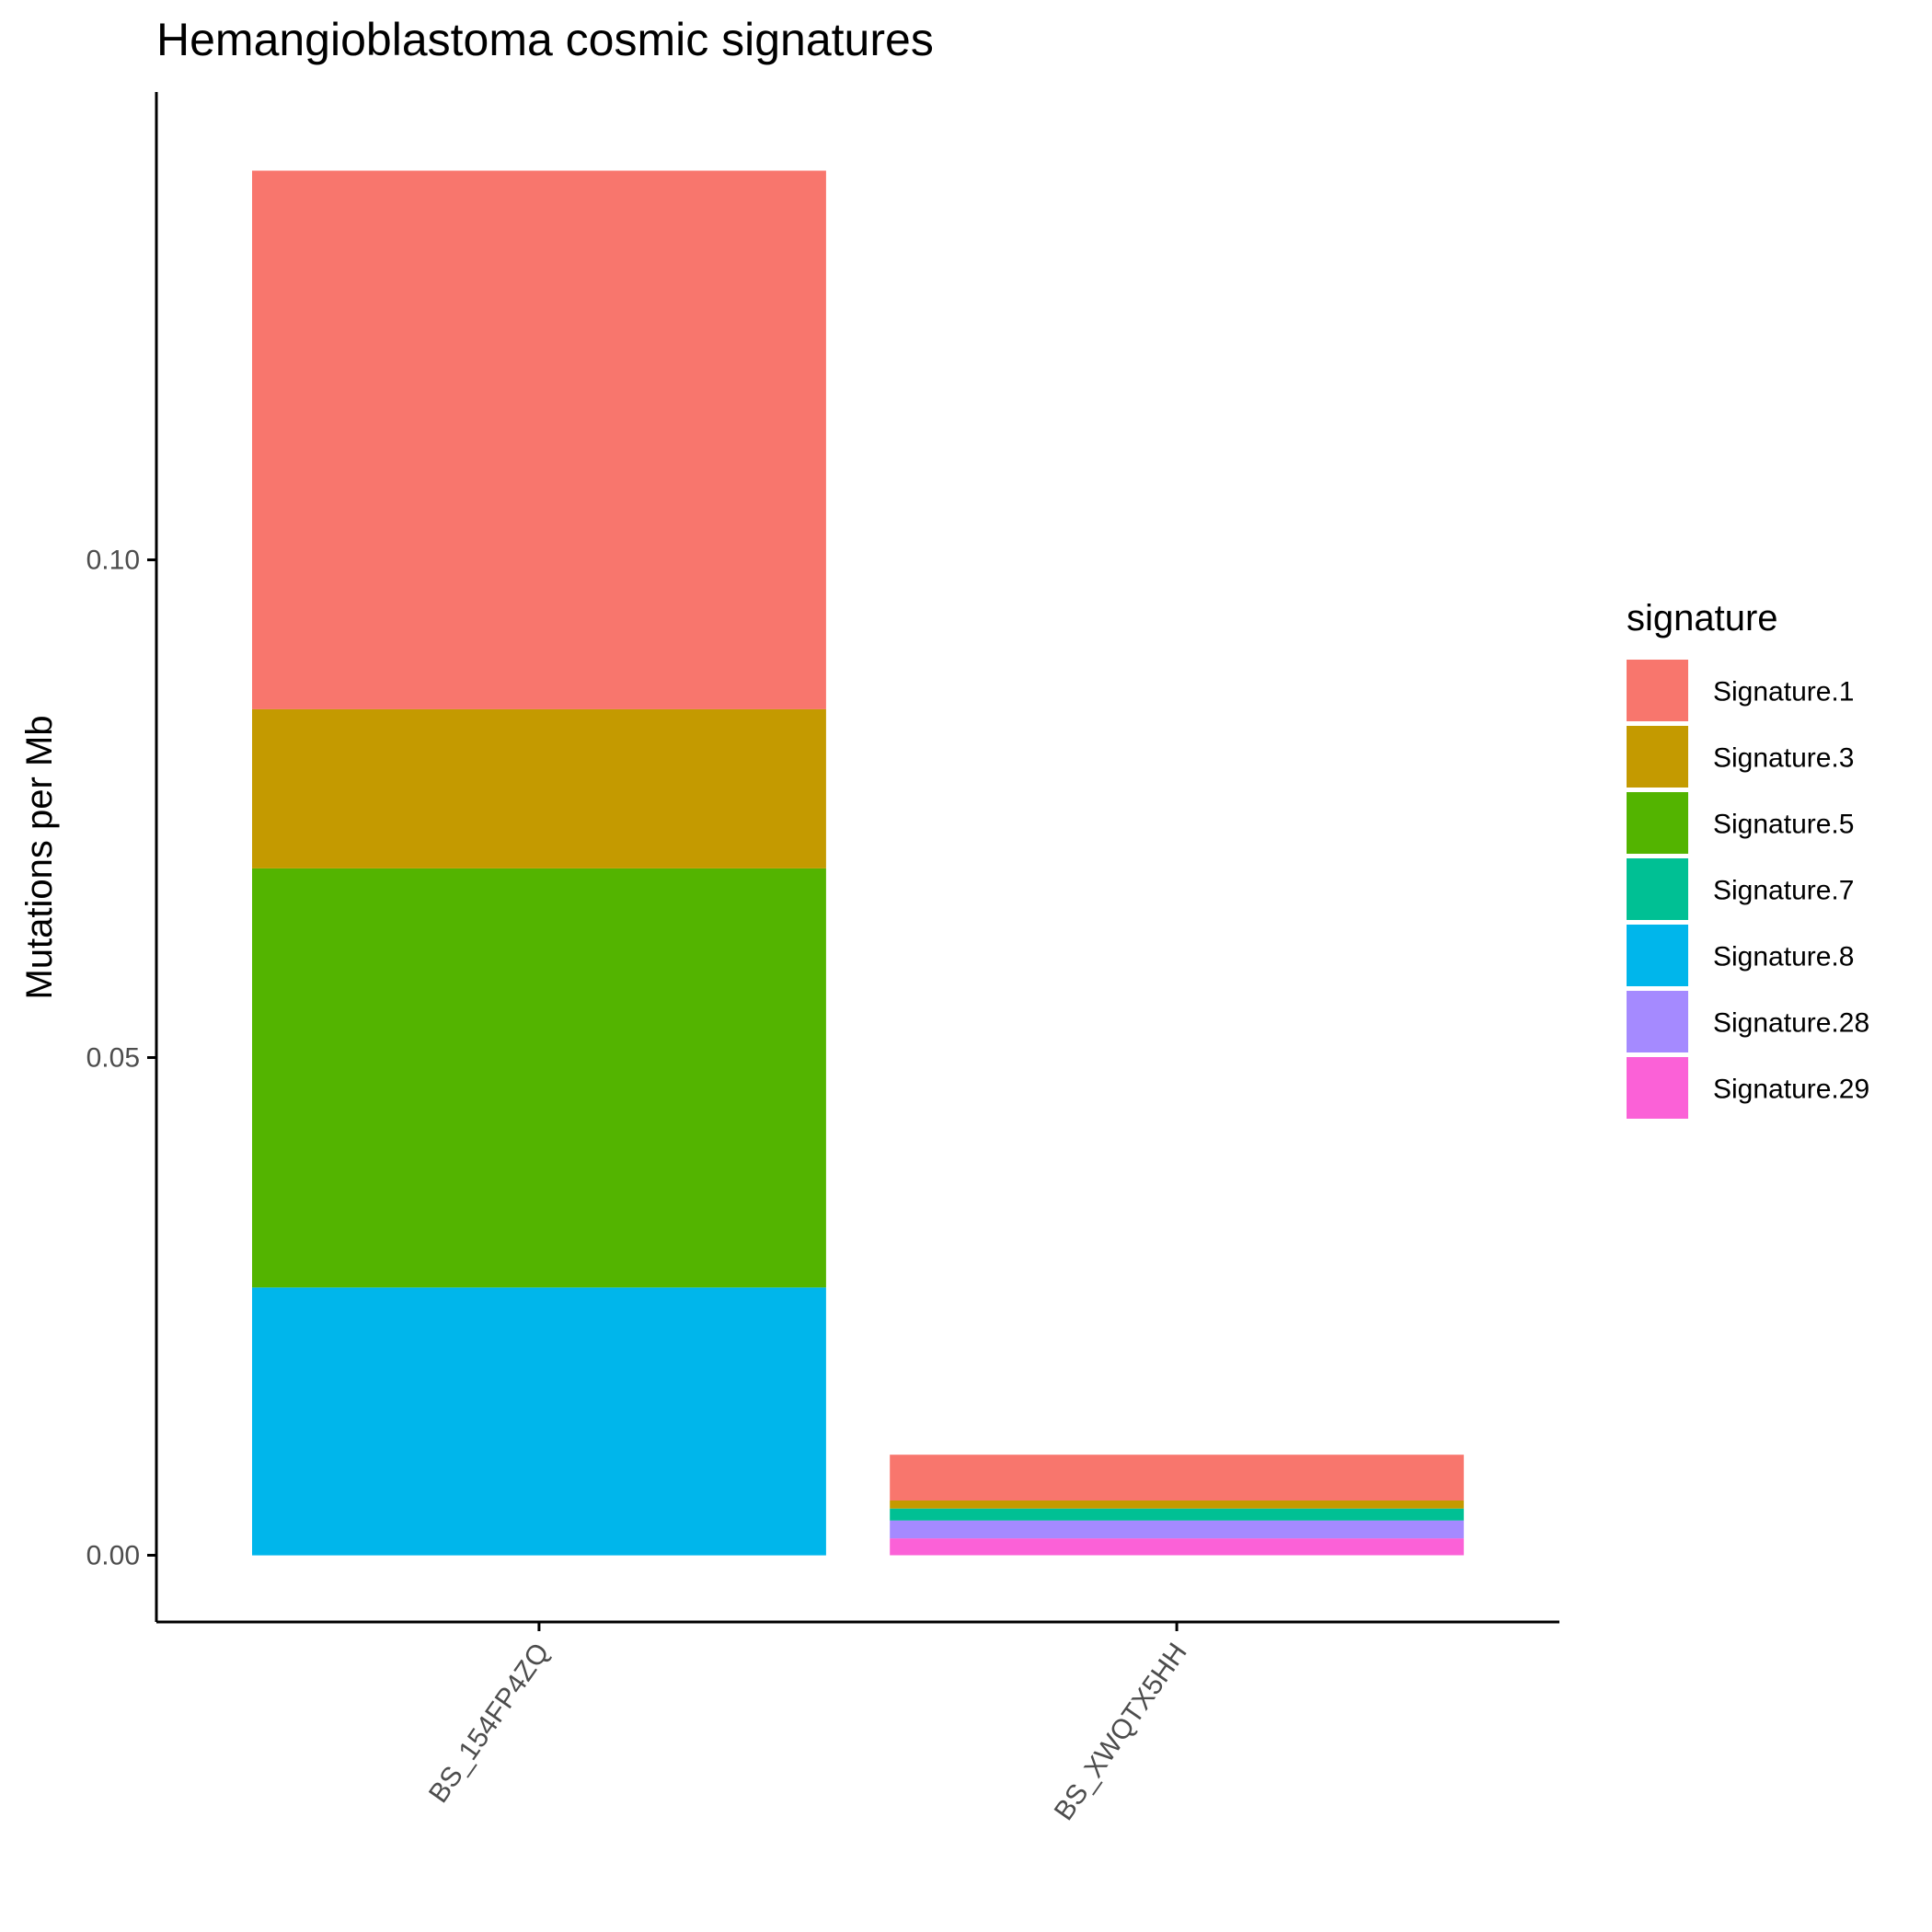 The width and height of the screenshot is (1932, 1932). What do you see at coordinates (1177, 1478) in the screenshot?
I see `bar-BS_XWQTX5HH-Signature.1` at bounding box center [1177, 1478].